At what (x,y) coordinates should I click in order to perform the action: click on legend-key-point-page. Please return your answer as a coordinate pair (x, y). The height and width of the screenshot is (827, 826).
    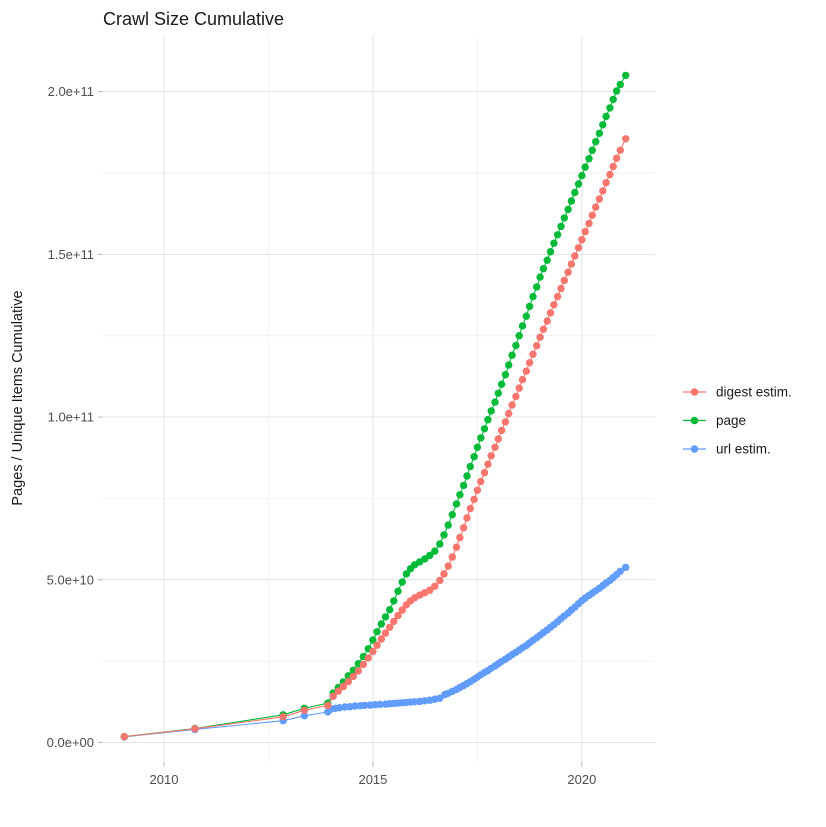
    Looking at the image, I should click on (694, 420).